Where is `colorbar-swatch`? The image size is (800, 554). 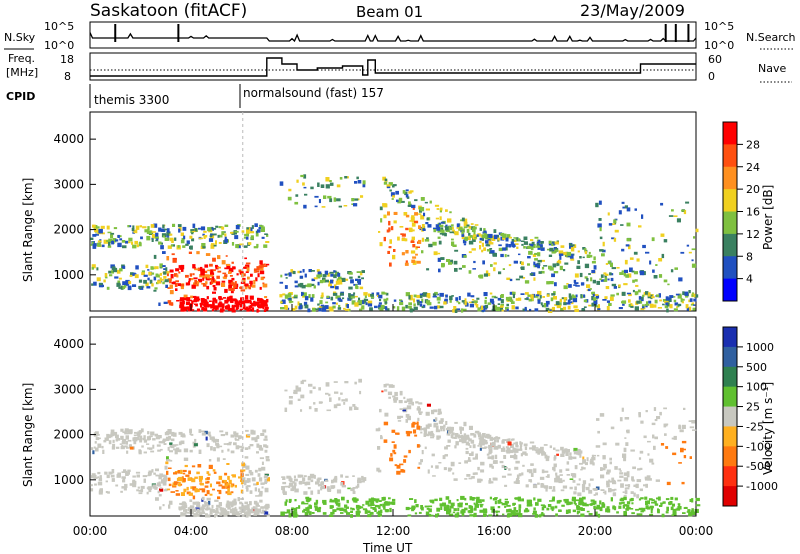 colorbar-swatch is located at coordinates (730, 456).